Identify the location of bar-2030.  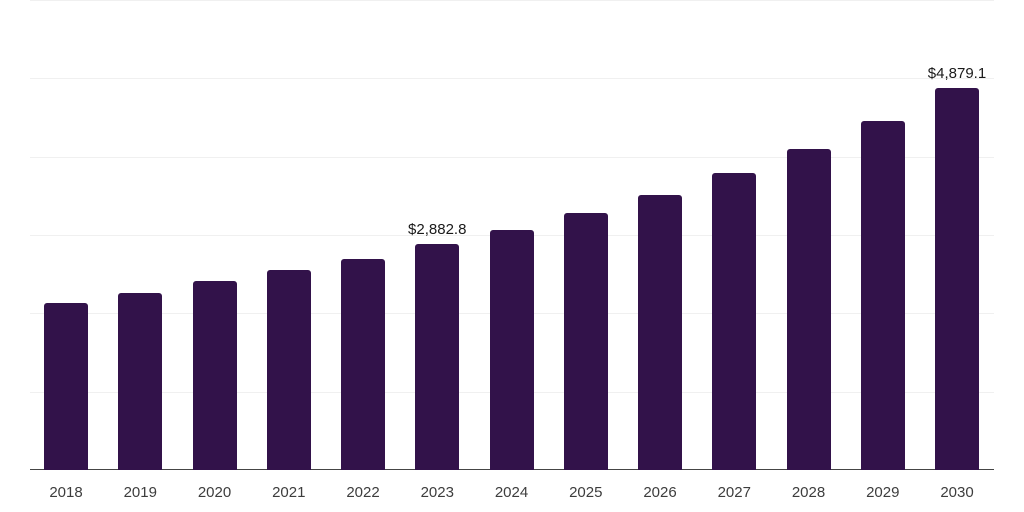
(957, 278).